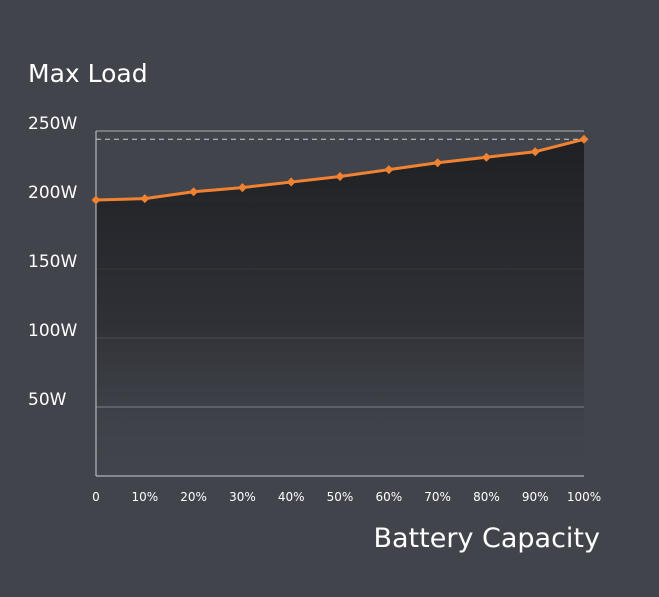  What do you see at coordinates (584, 497) in the screenshot?
I see `x-tick-label: 100%` at bounding box center [584, 497].